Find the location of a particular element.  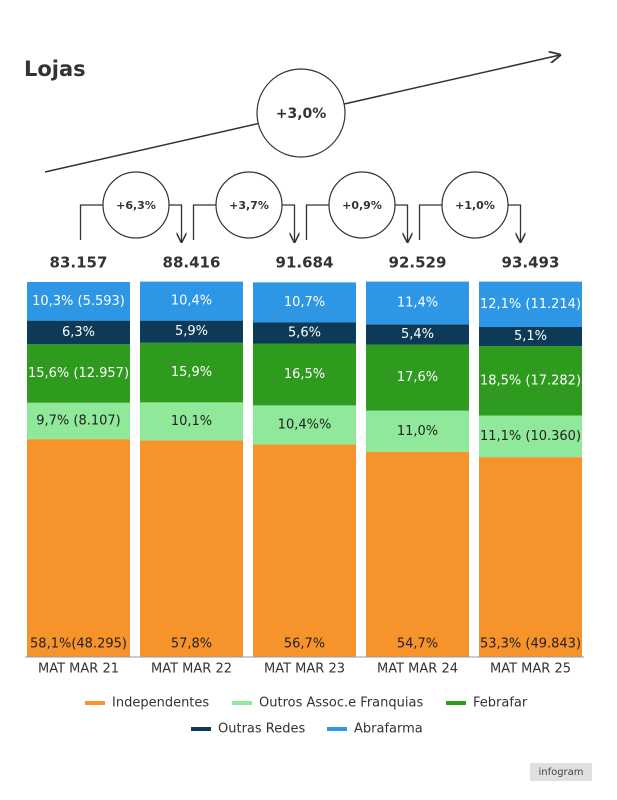

value-label: 11,4% is located at coordinates (417, 303).